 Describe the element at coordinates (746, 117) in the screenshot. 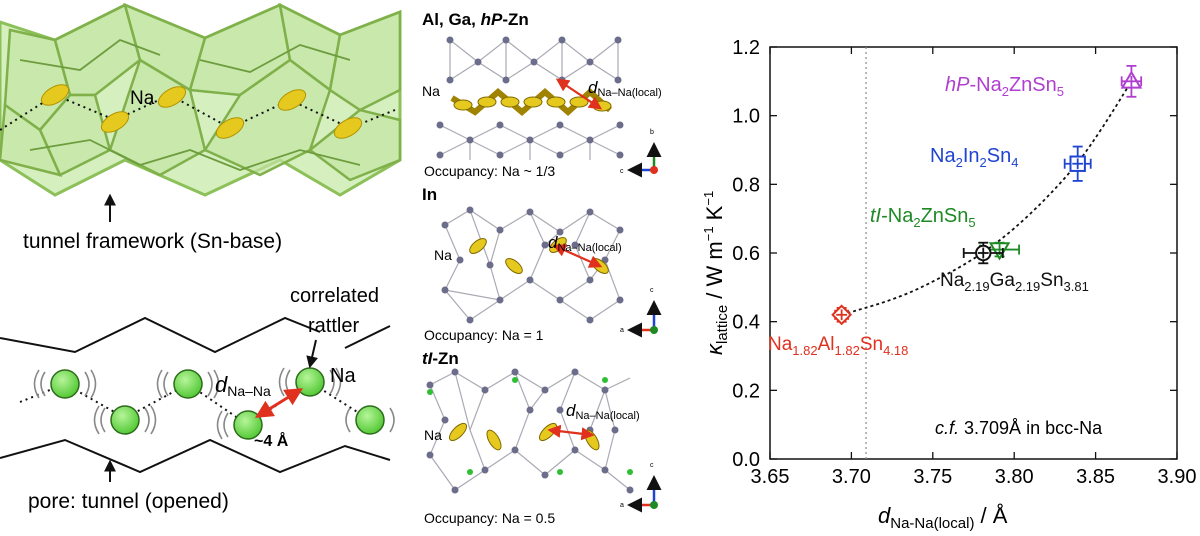

I see `y-tick-label: 1.0` at that location.